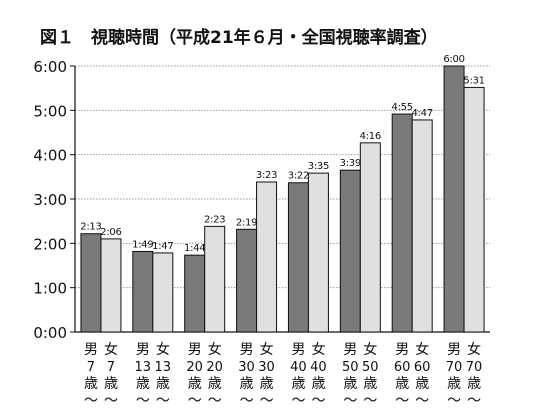  Describe the element at coordinates (110, 232) in the screenshot. I see `female-value-label: 2:06` at that location.